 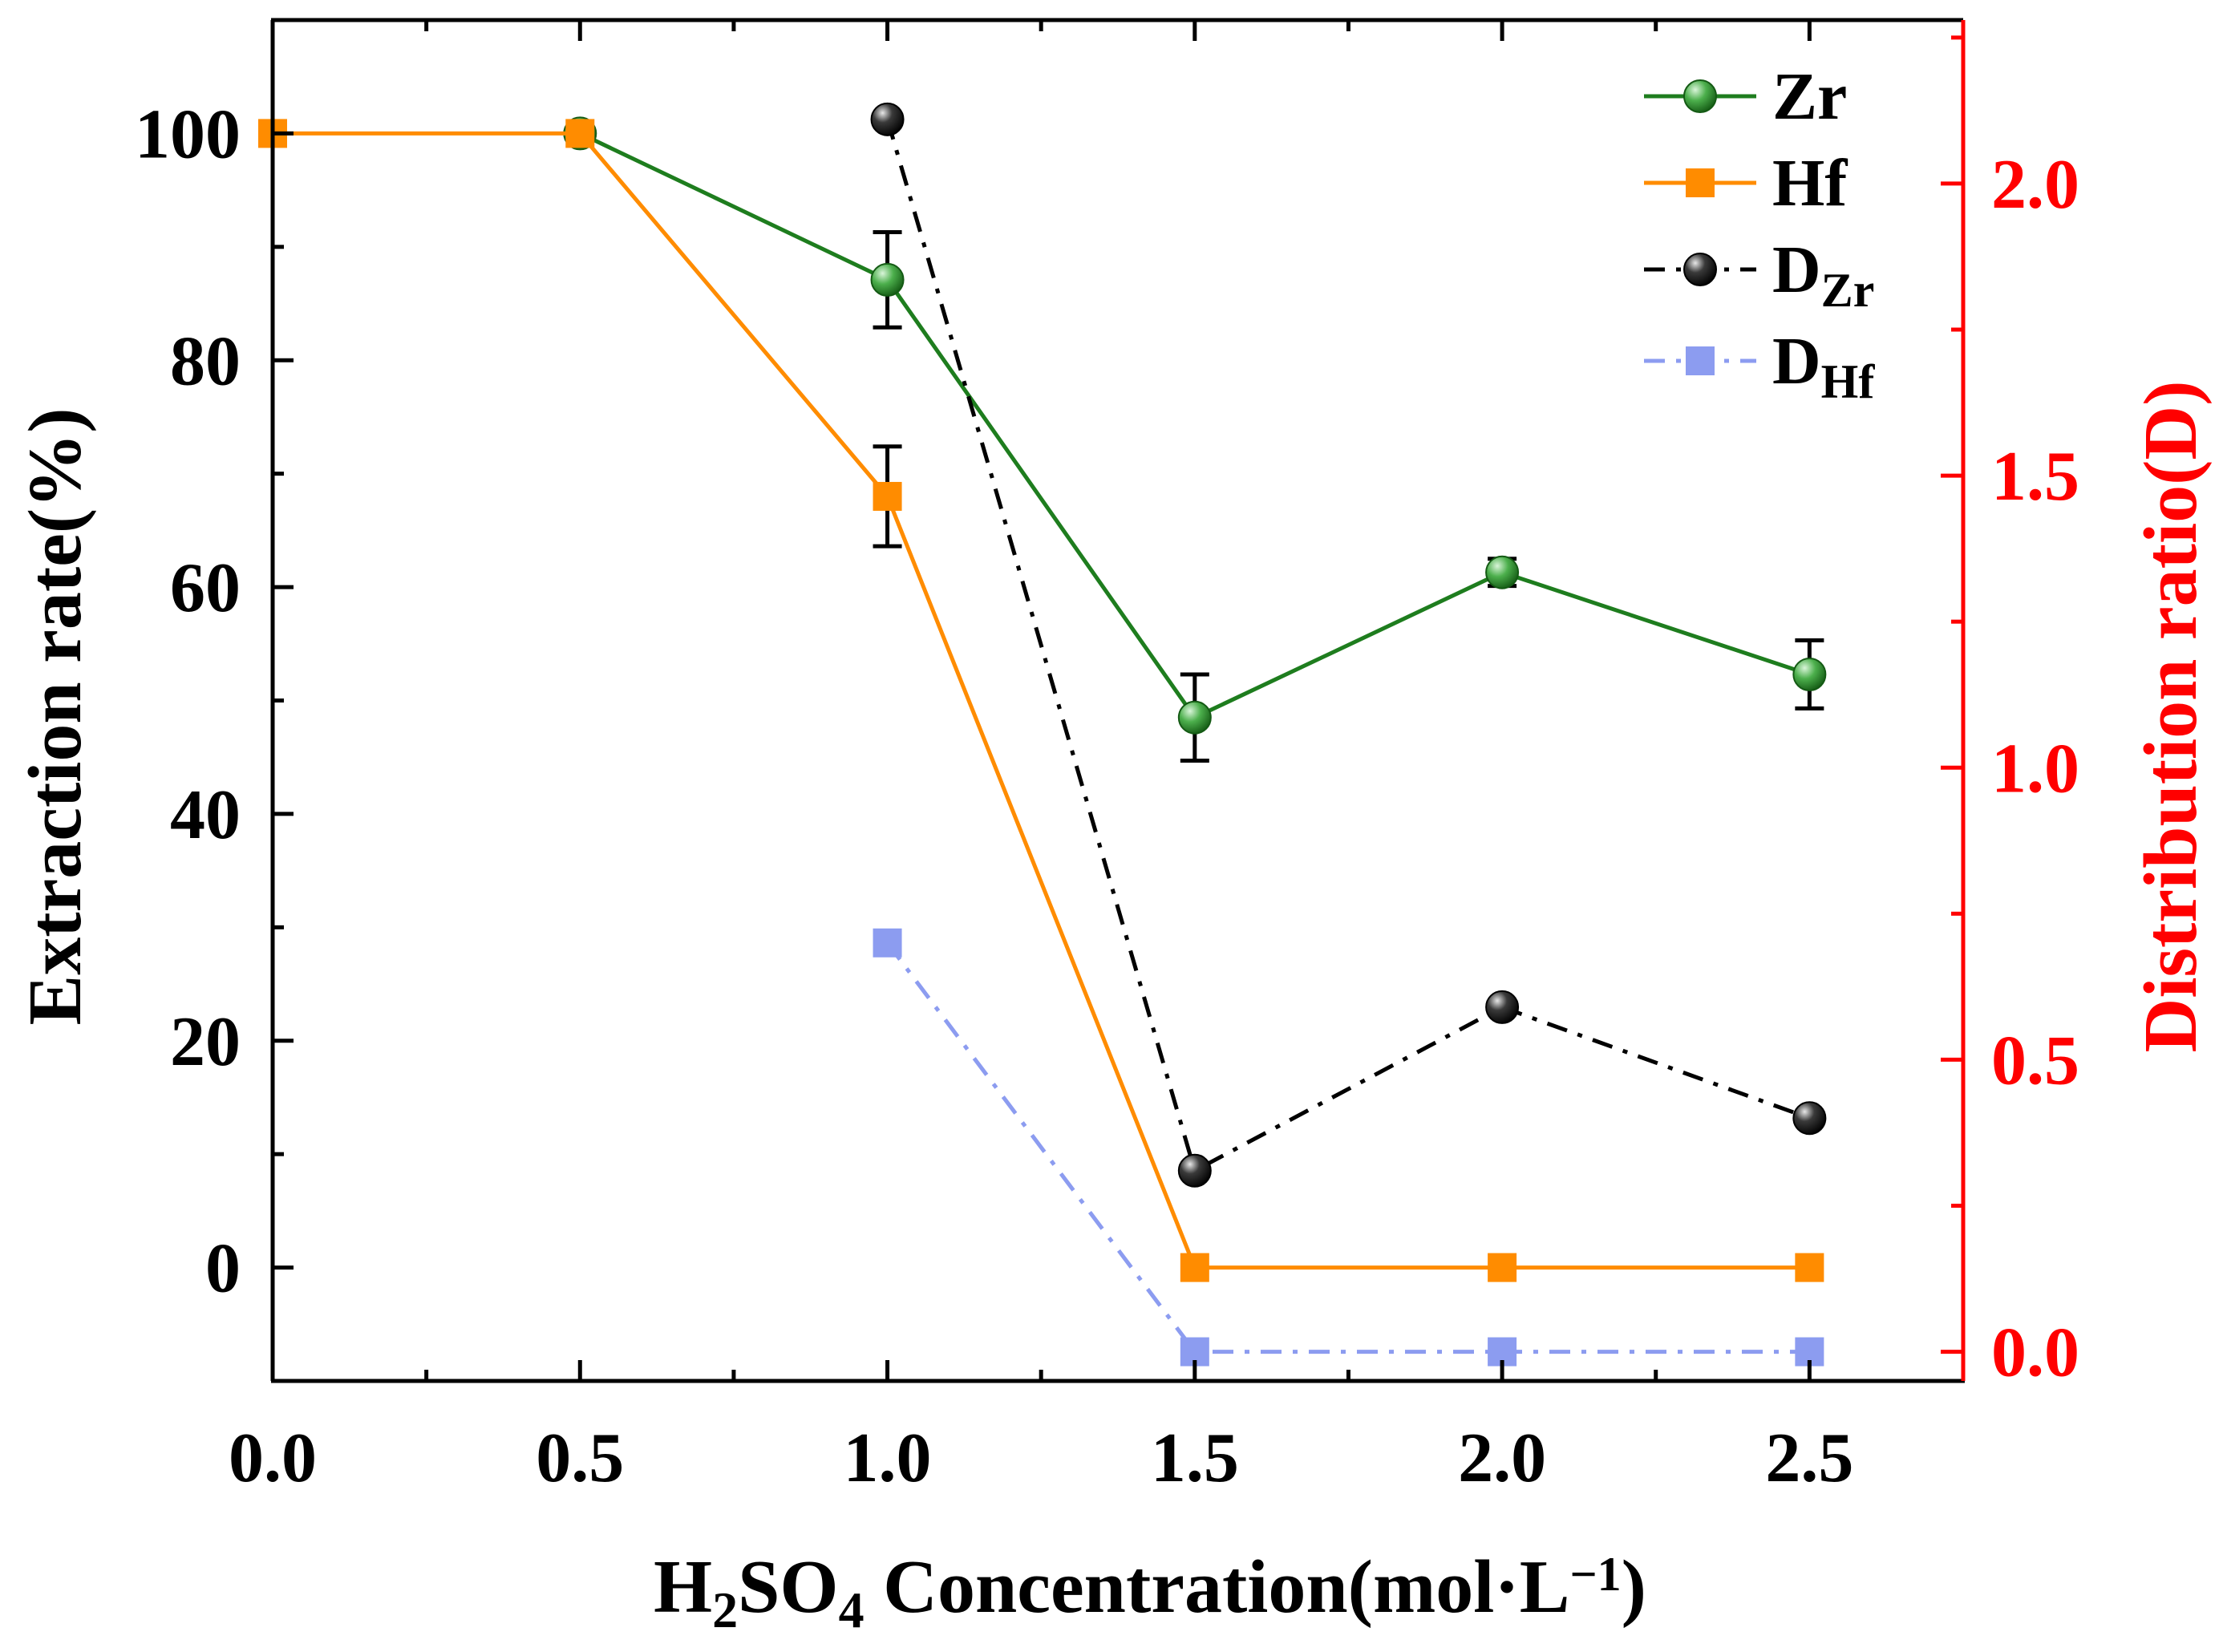 What do you see at coordinates (1700, 360) in the screenshot?
I see `legend-marker-dhf` at bounding box center [1700, 360].